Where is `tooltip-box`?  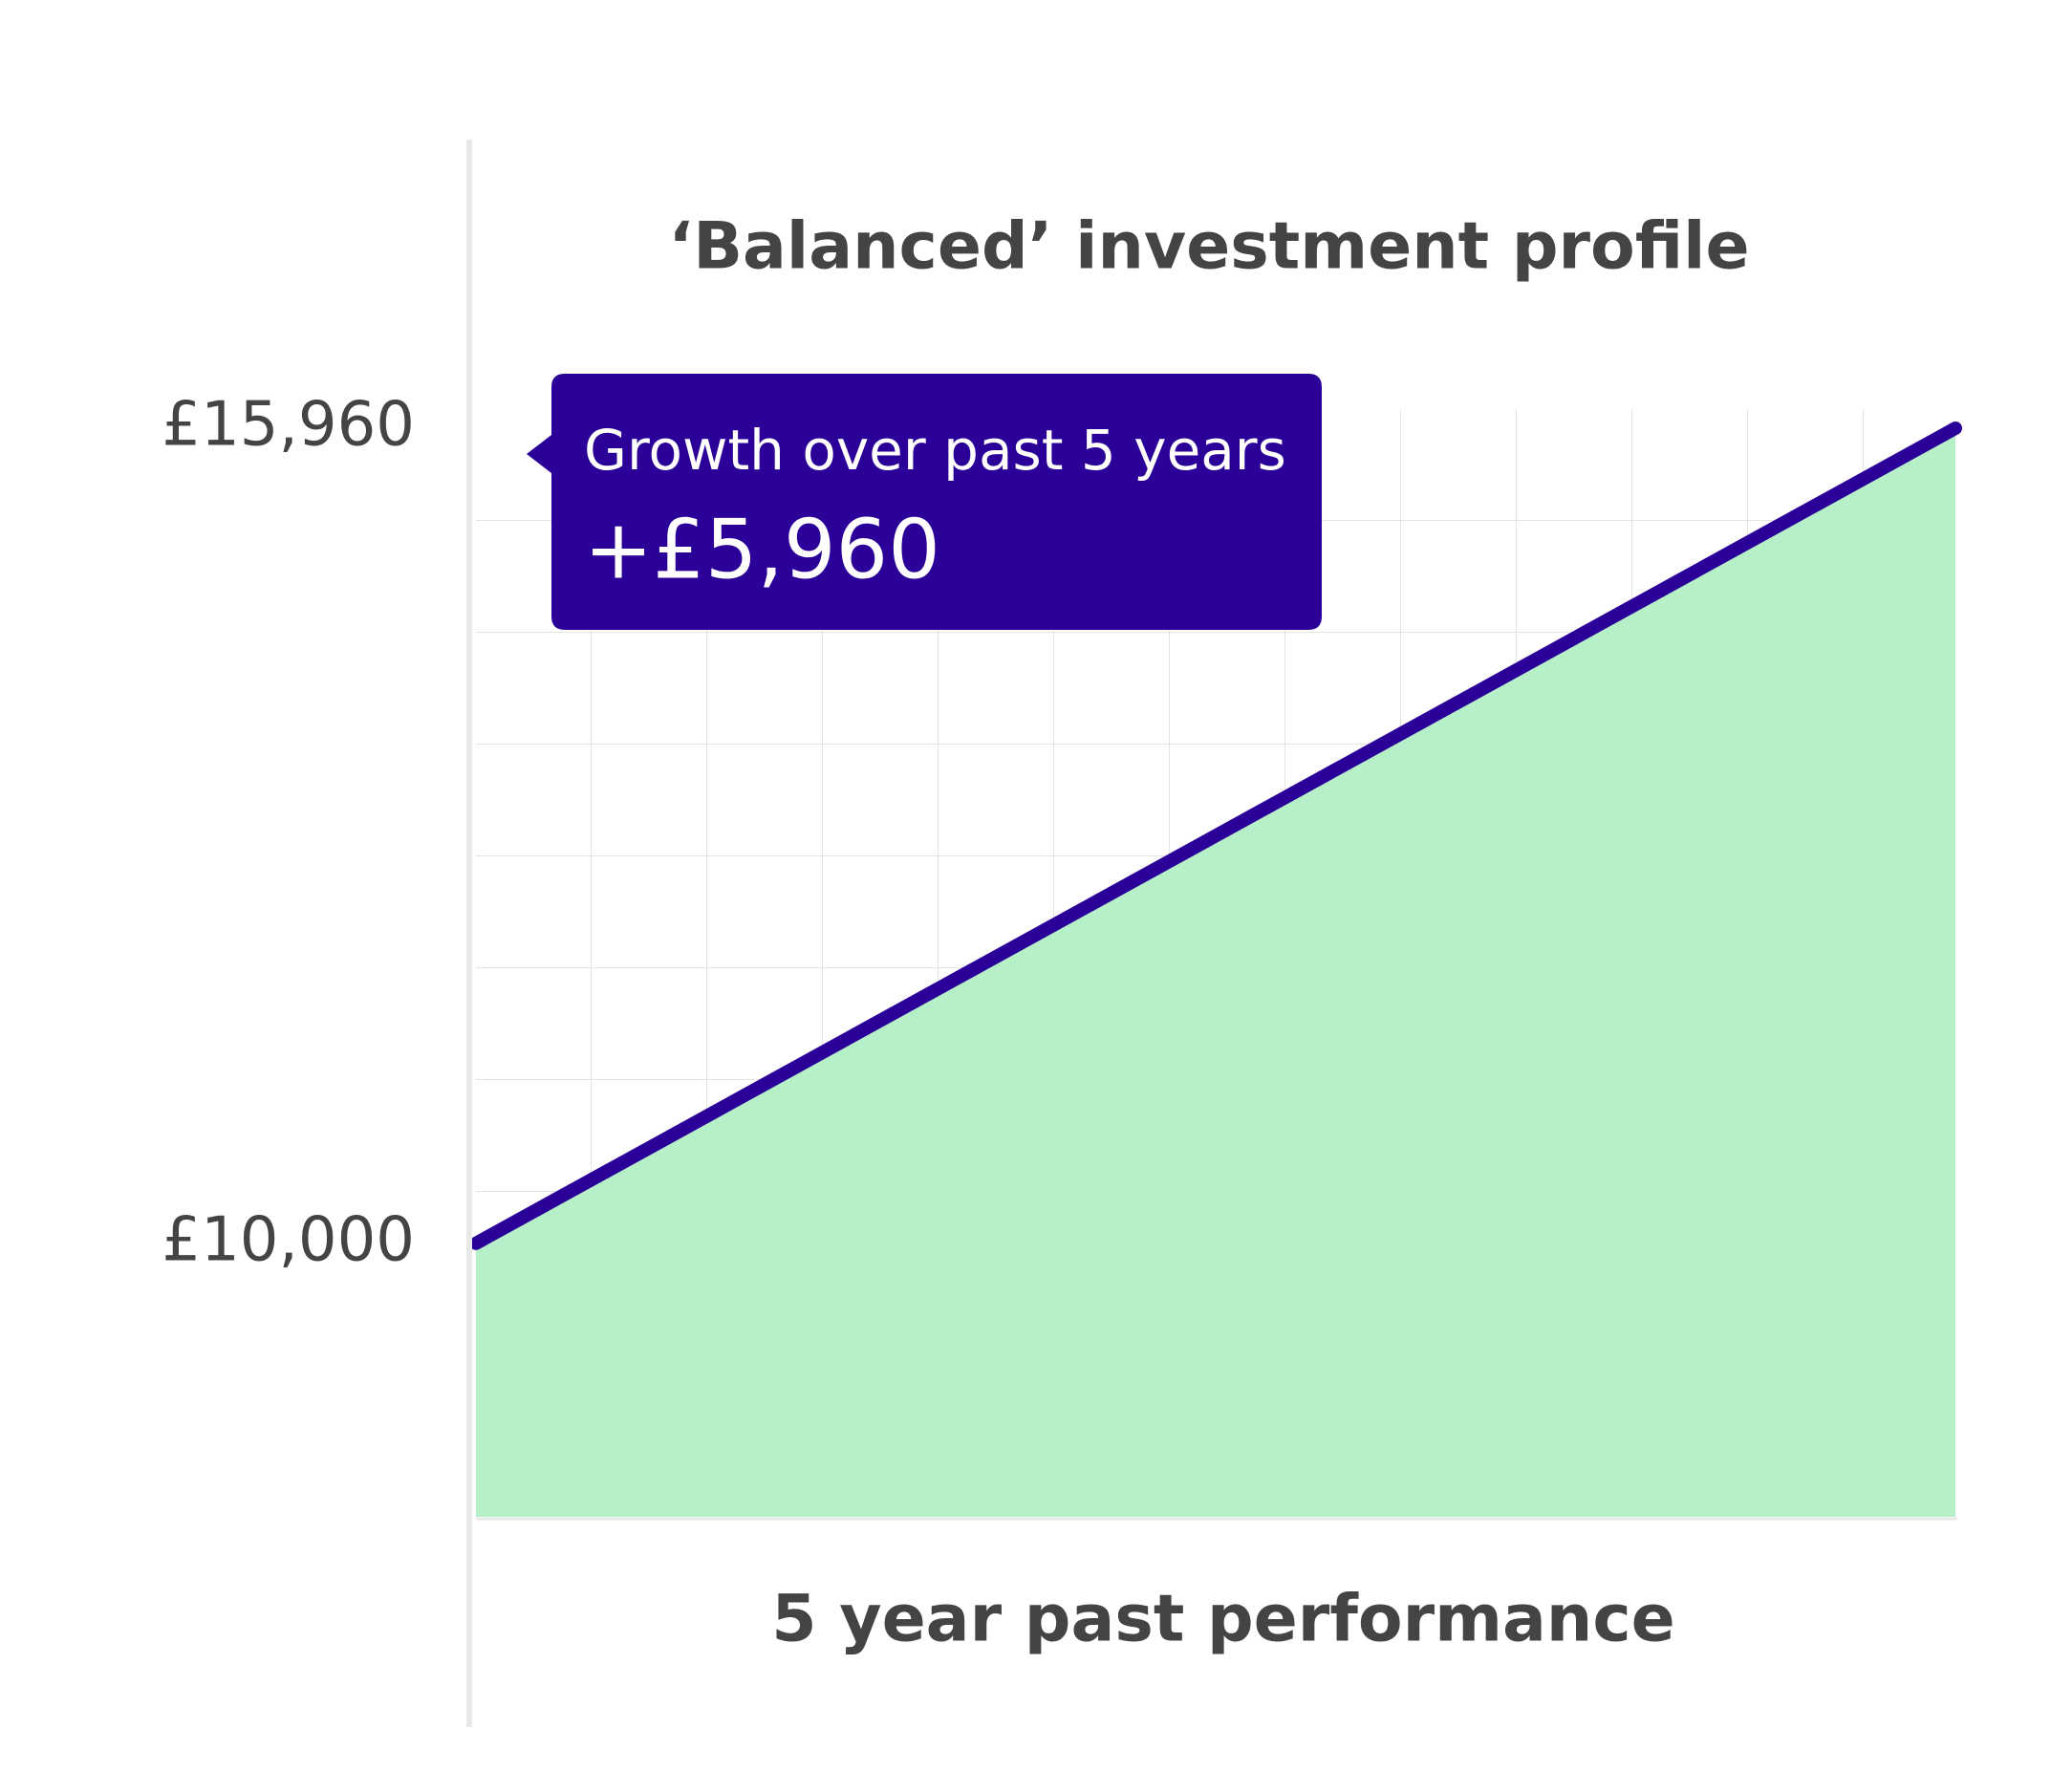 tooltip-box is located at coordinates (924, 502).